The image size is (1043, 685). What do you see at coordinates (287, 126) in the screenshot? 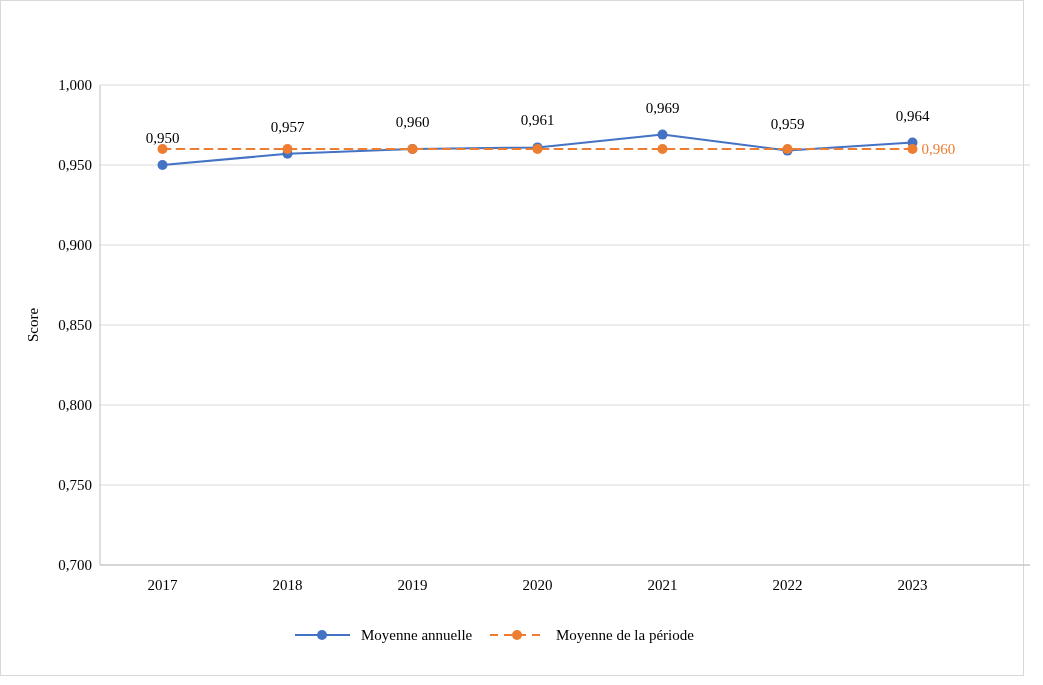
I see `data-label: 0,957` at bounding box center [287, 126].